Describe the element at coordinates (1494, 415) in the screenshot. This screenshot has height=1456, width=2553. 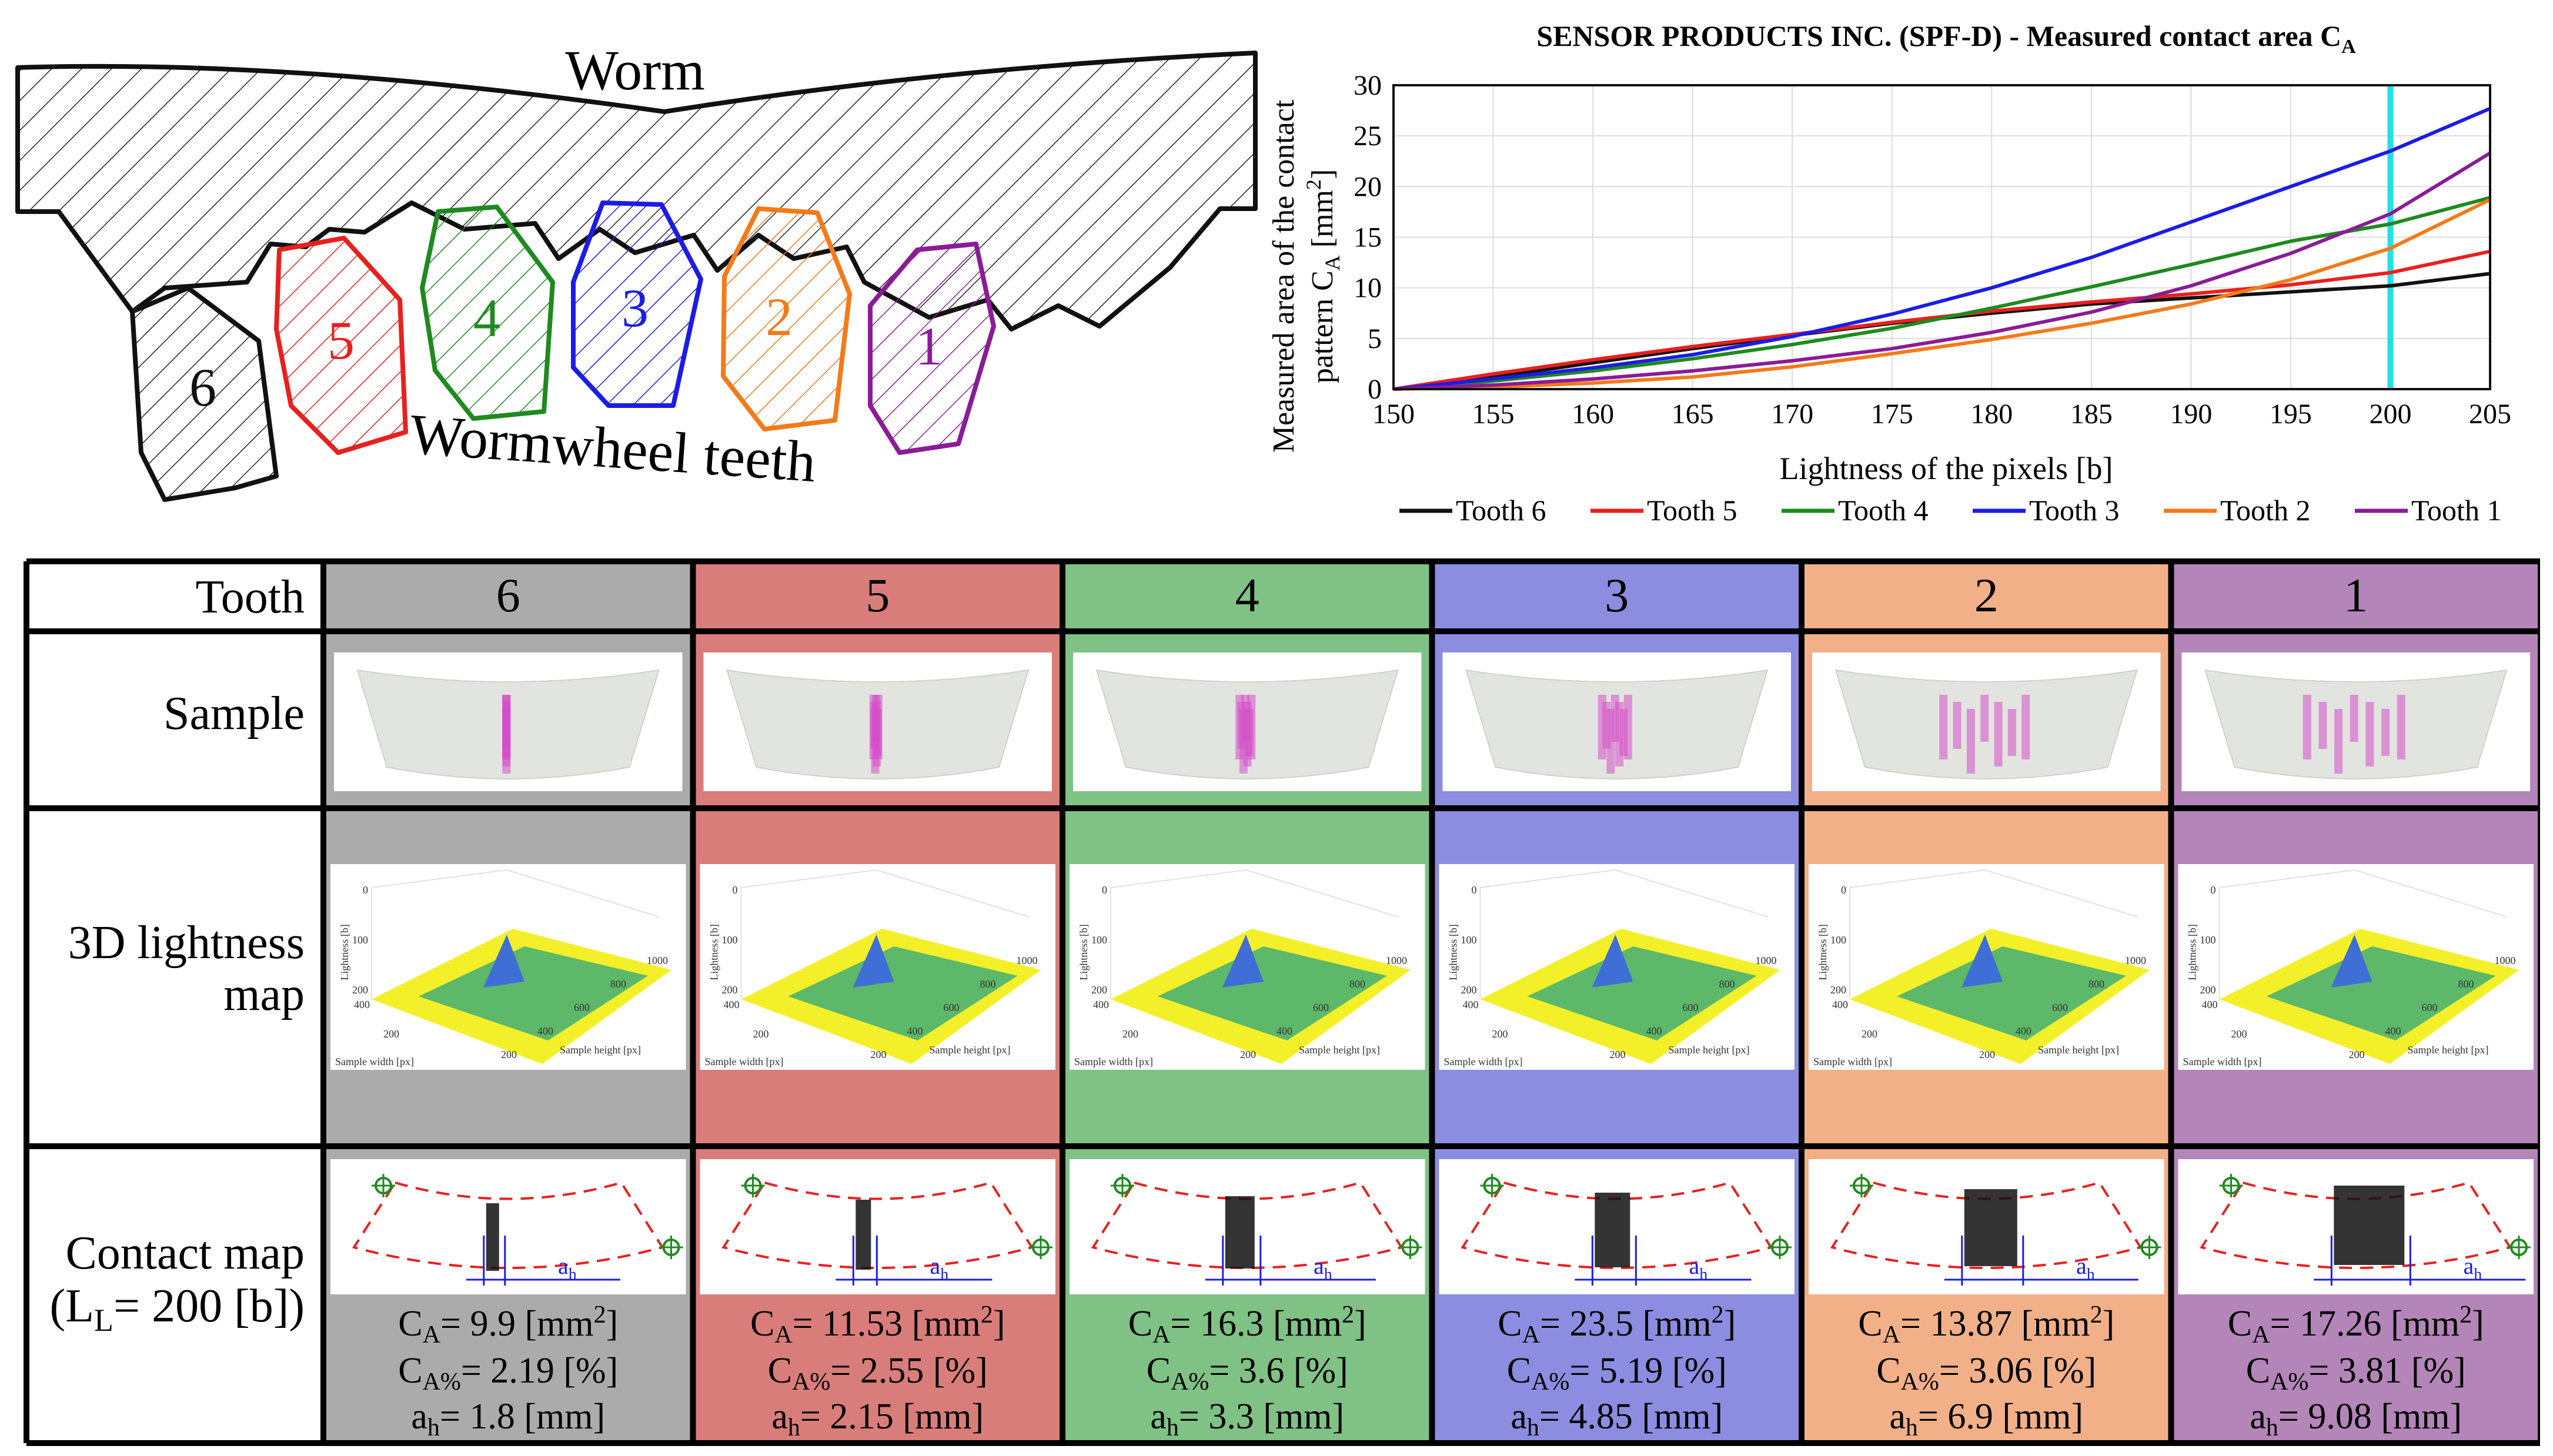
I see `x-tick-label: 155` at that location.